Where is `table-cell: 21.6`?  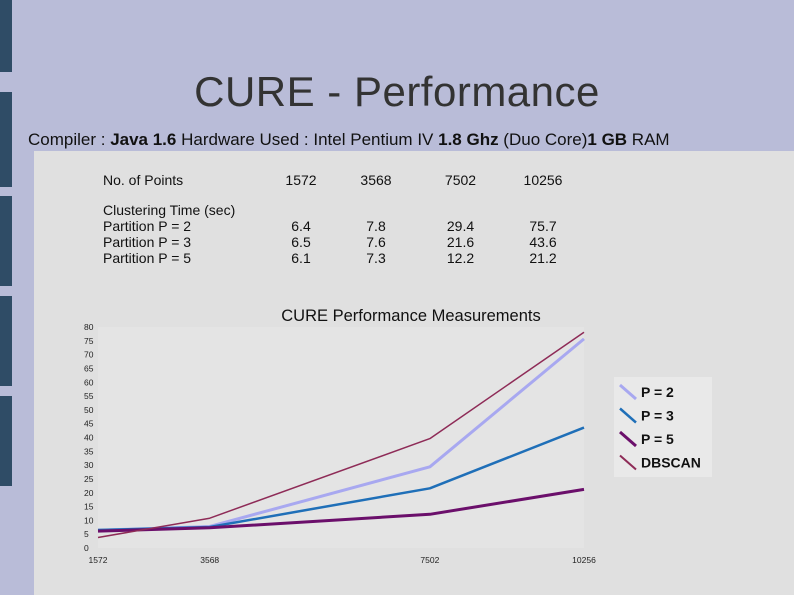
table-cell: 21.6 is located at coordinates (460, 242).